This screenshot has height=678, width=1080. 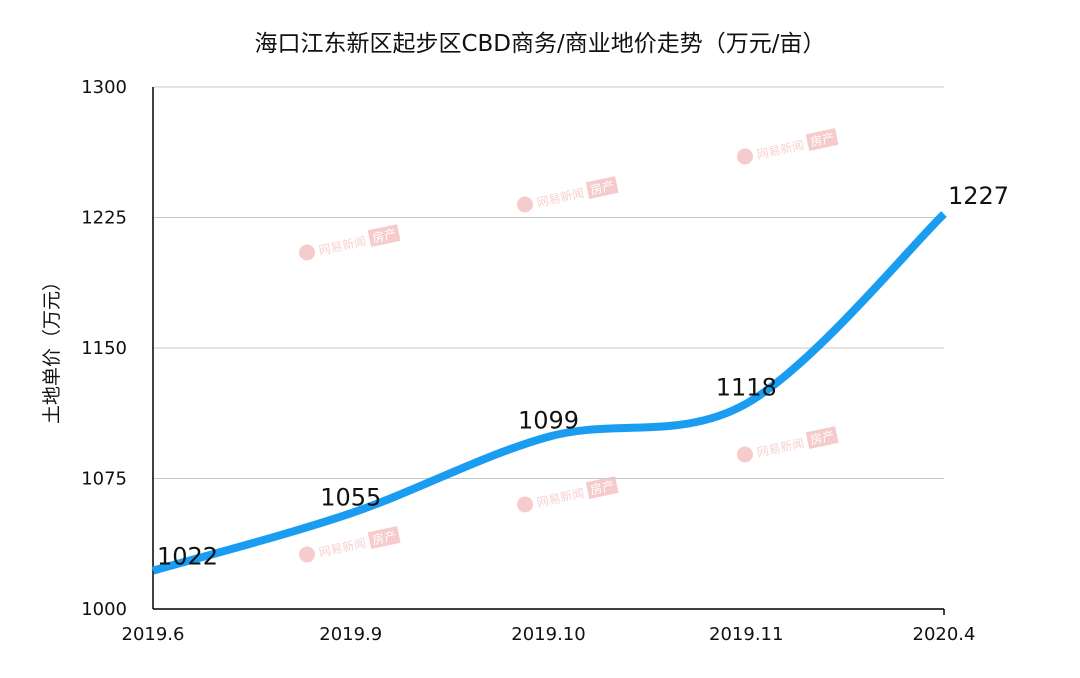 I want to click on data-label: 1118, so click(x=746, y=388).